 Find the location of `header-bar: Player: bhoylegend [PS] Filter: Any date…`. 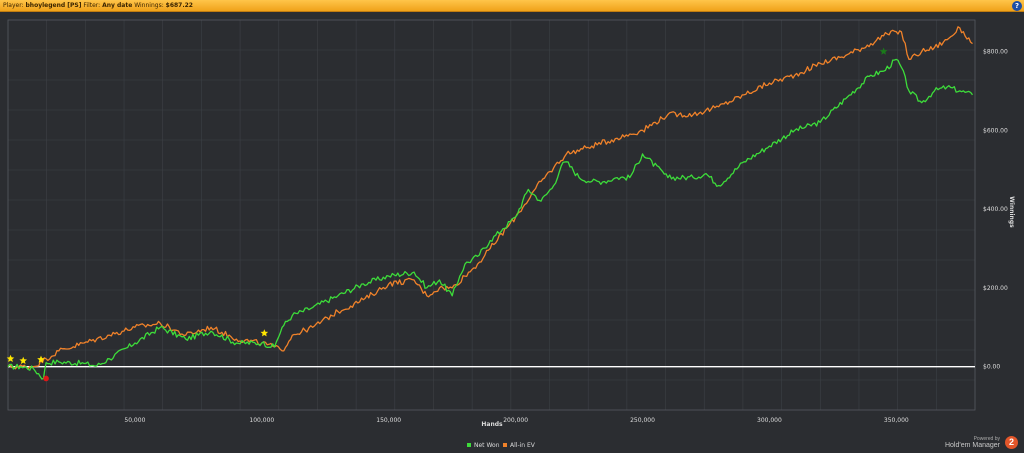

header-bar: Player: bhoylegend [PS] Filter: Any date… is located at coordinates (512, 6).